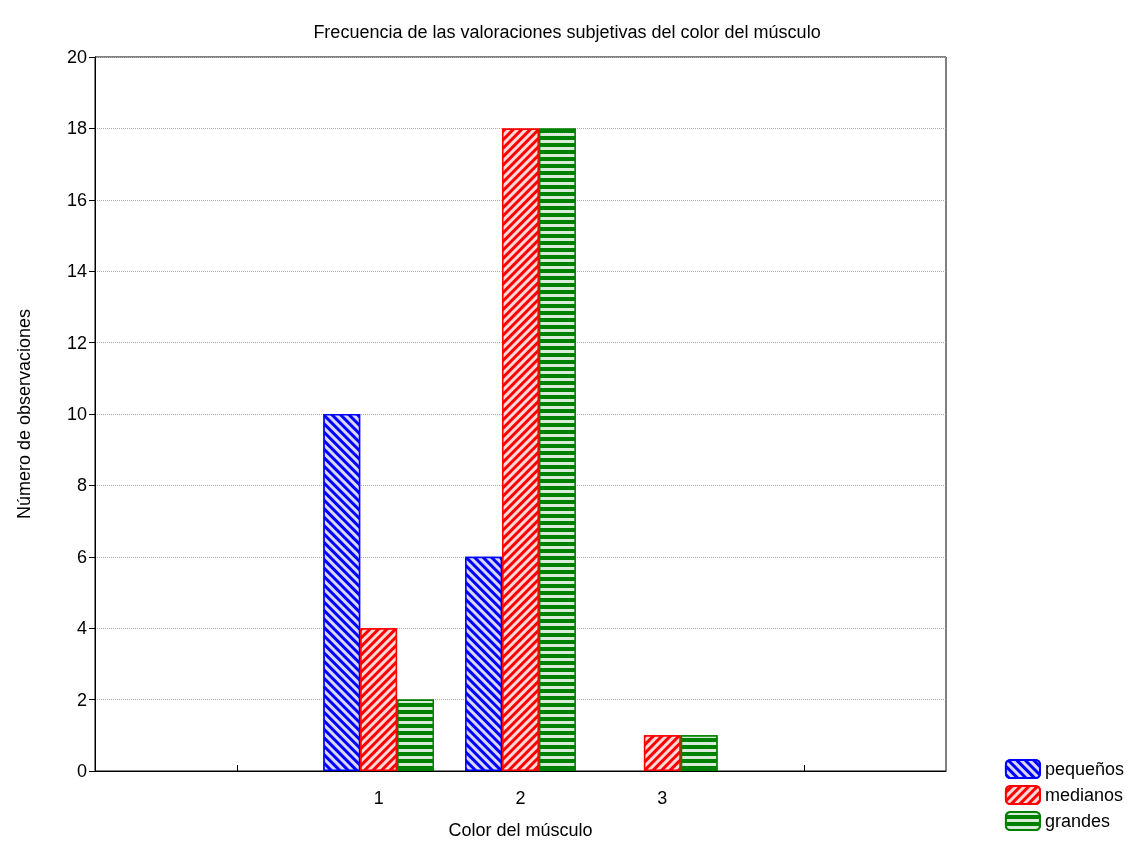 Image resolution: width=1134 pixels, height=858 pixels. Describe the element at coordinates (76, 199) in the screenshot. I see `y-tick-label: 16` at that location.